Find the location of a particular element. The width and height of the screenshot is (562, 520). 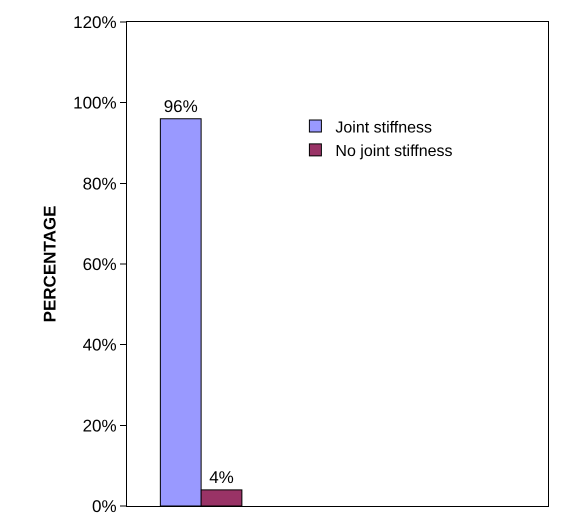

data-label: 96% is located at coordinates (181, 106).